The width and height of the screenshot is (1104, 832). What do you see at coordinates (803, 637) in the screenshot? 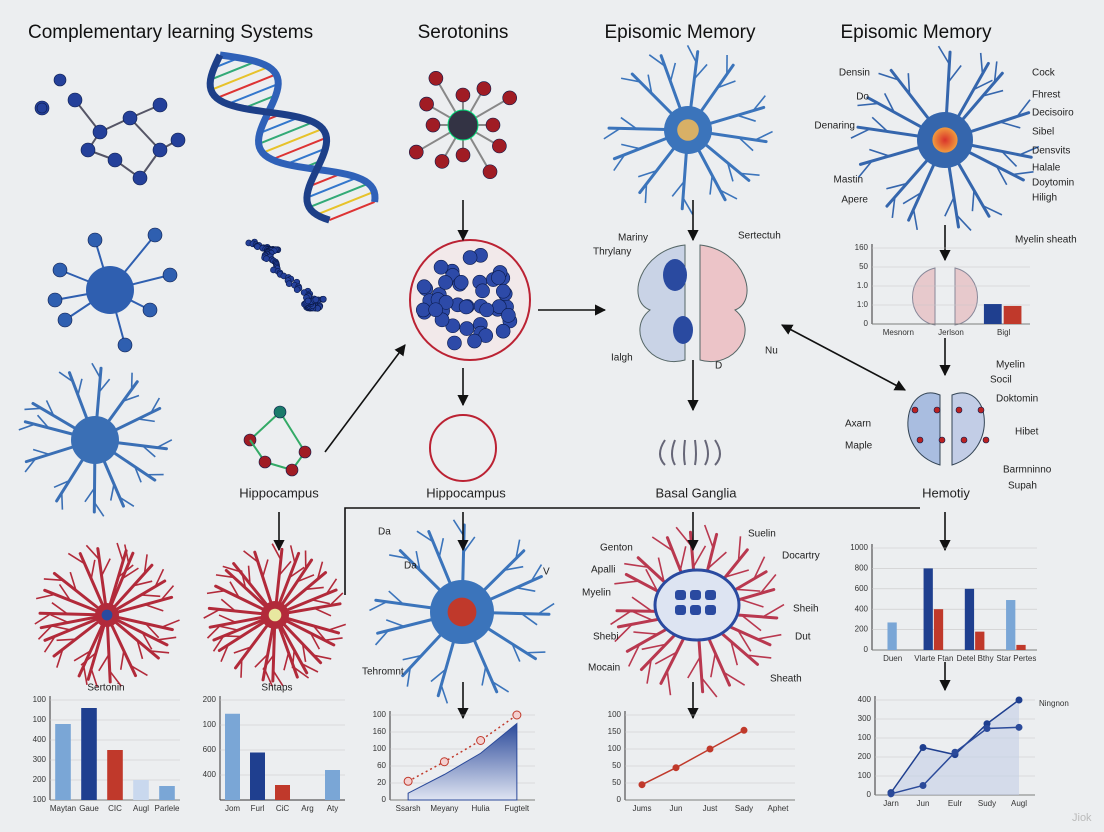
I see `label: Dut` at bounding box center [803, 637].